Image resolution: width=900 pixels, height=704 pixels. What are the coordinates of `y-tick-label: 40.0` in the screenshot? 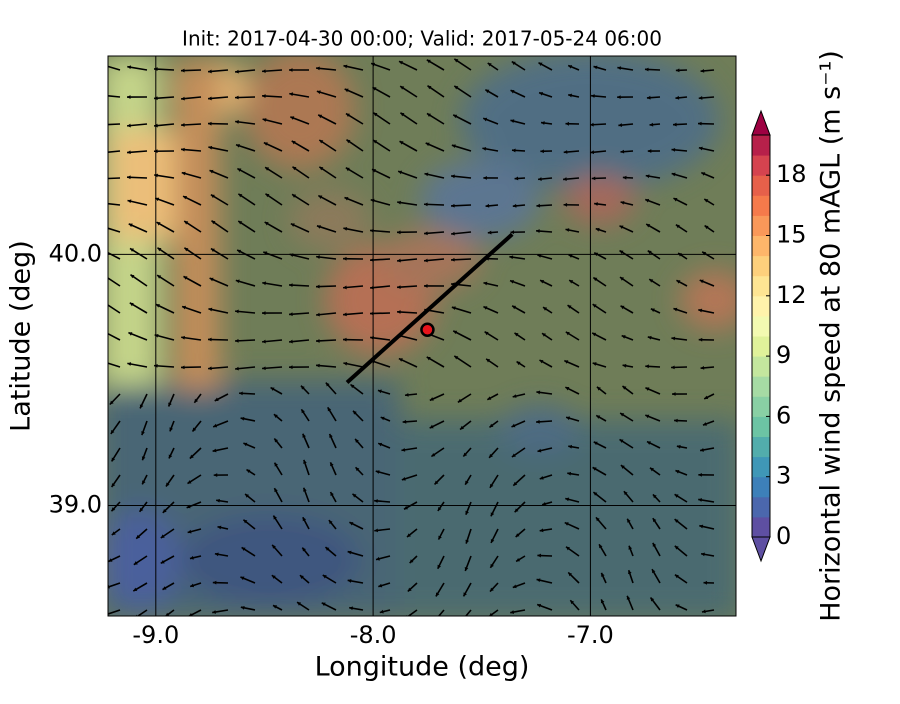 It's located at (75, 253).